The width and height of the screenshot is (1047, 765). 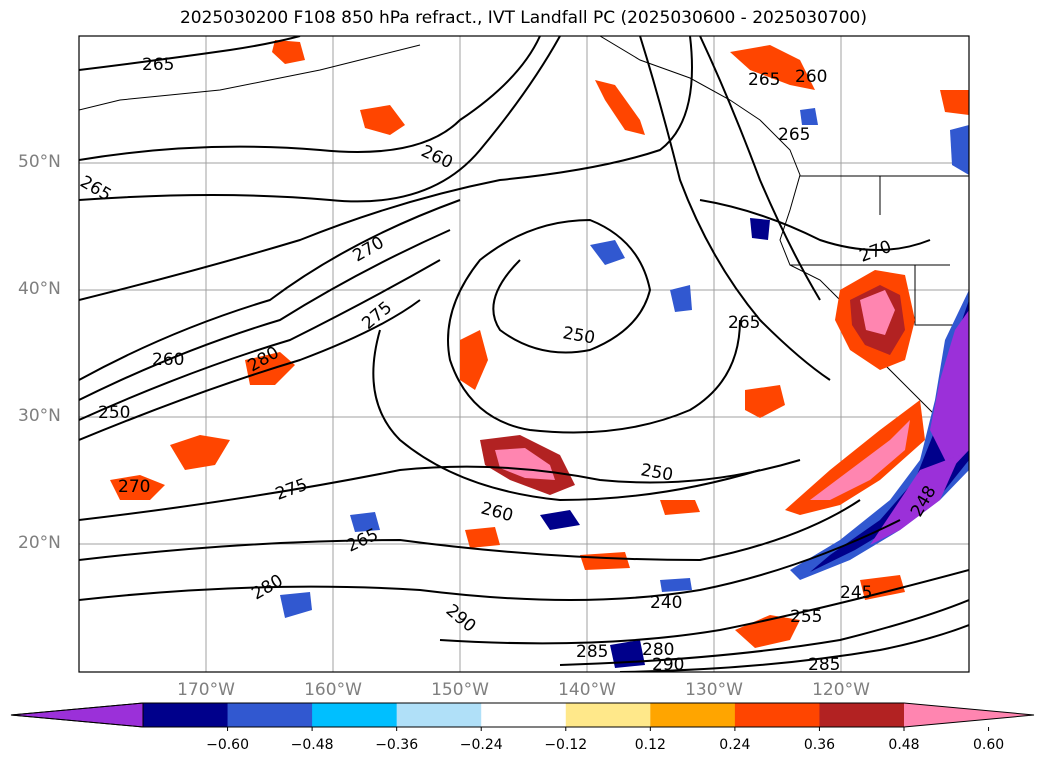 What do you see at coordinates (841, 690) in the screenshot?
I see `lon-label-120w: 120°W` at bounding box center [841, 690].